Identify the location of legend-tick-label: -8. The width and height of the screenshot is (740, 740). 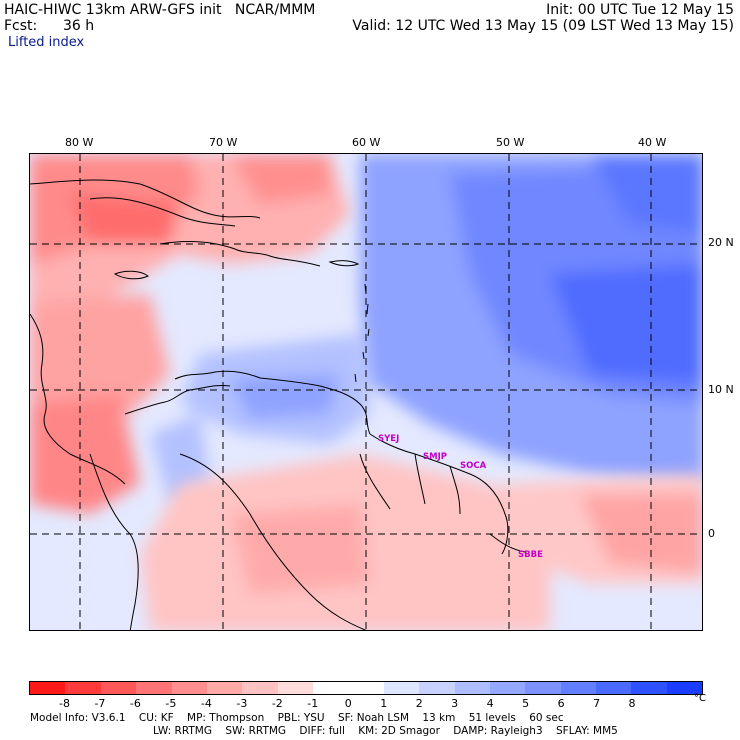
(64, 703).